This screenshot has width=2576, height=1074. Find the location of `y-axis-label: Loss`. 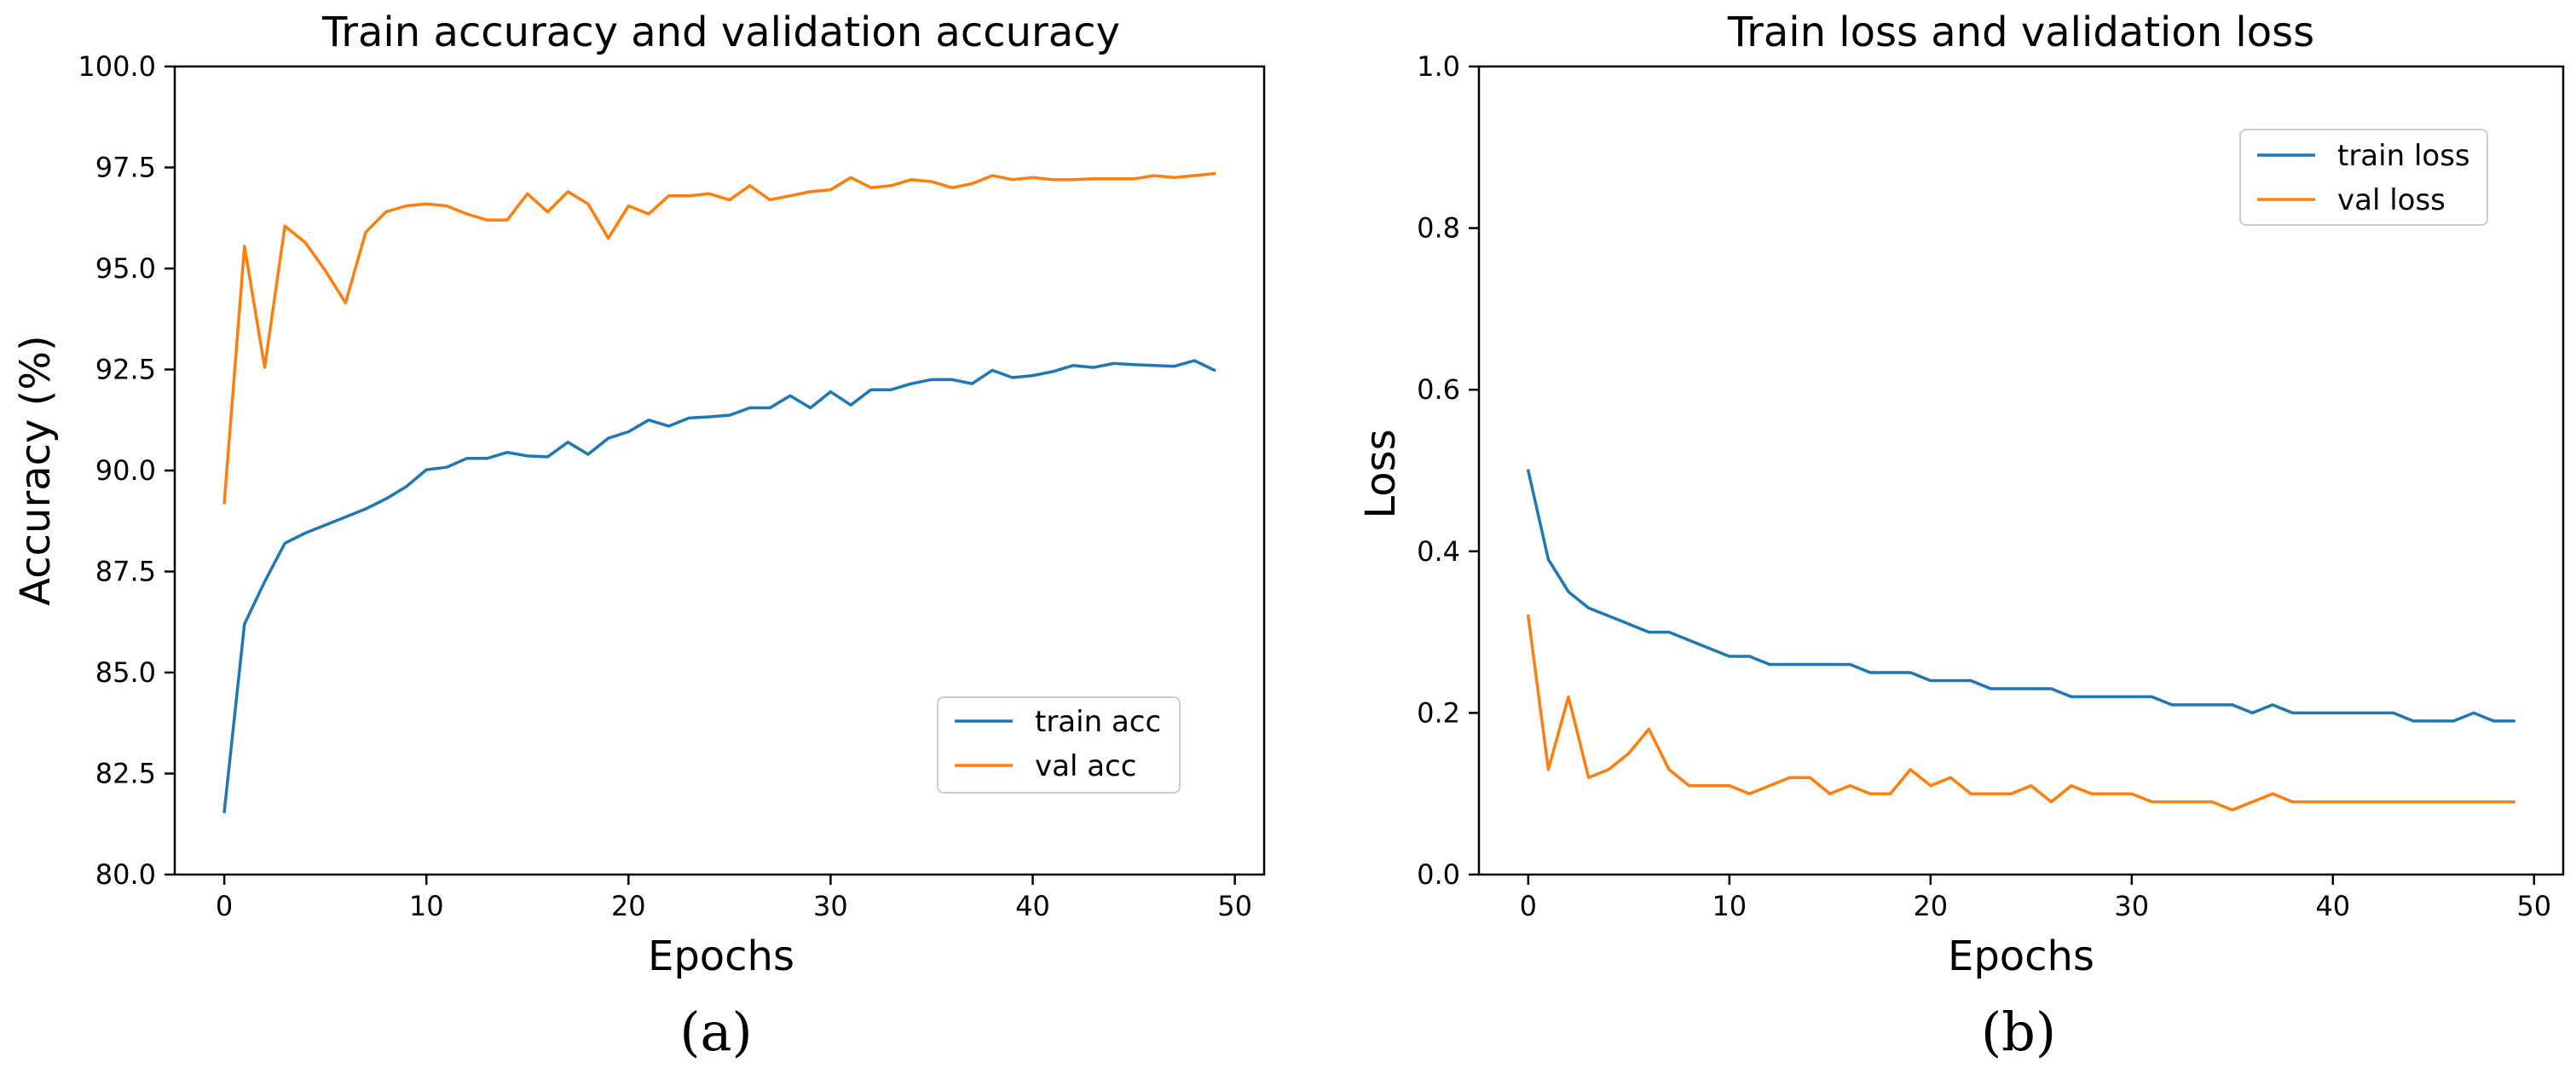

y-axis-label: Loss is located at coordinates (1381, 473).